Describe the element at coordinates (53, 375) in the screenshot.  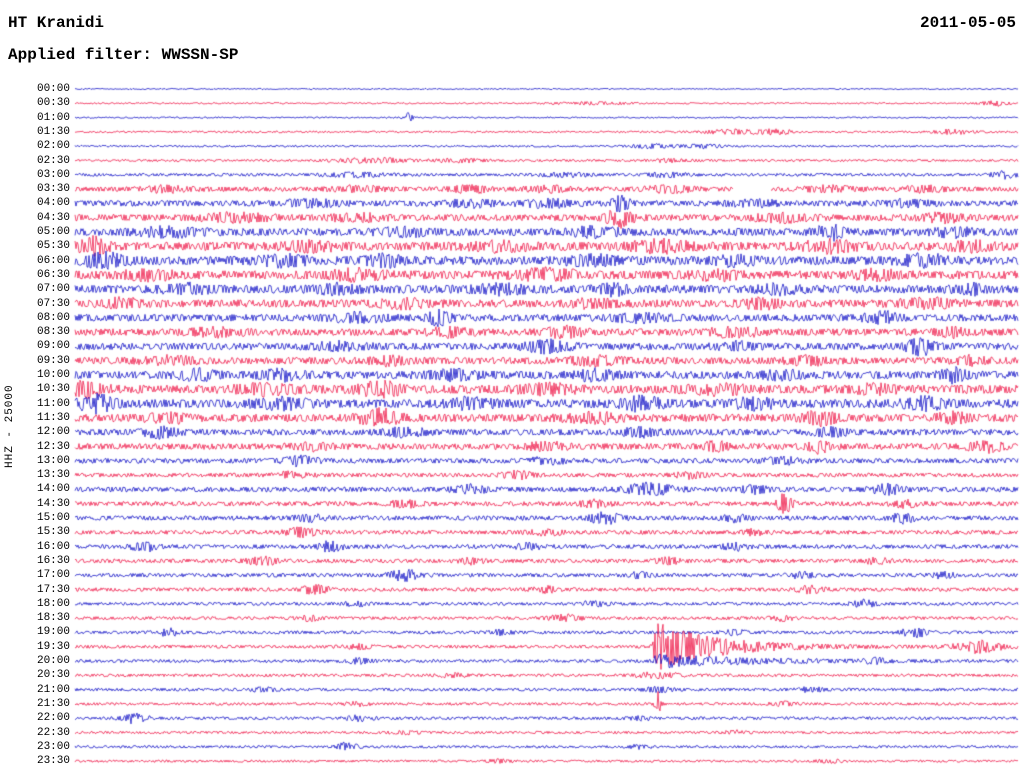
I see `time-label: 10:00` at that location.